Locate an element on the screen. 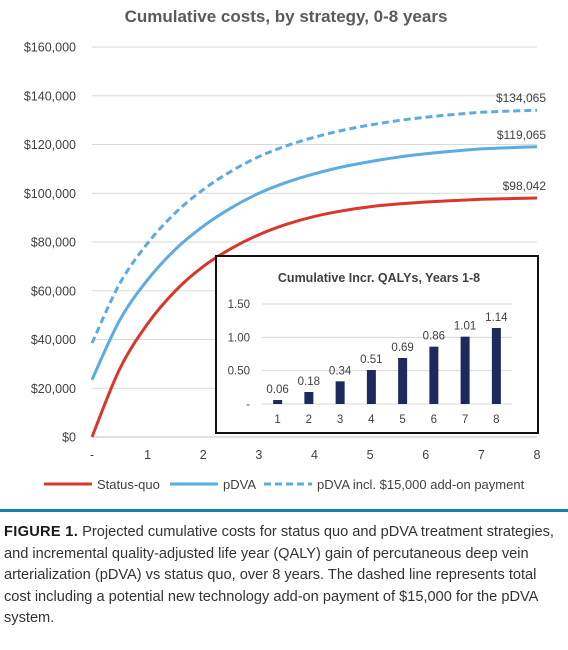 This screenshot has height=650, width=568. inset-bars: 0.06 1 0.18 2 0.34 3 0.51 4 0.69 5 0.86 6 1.01 7 1.14 8 is located at coordinates (387, 369).